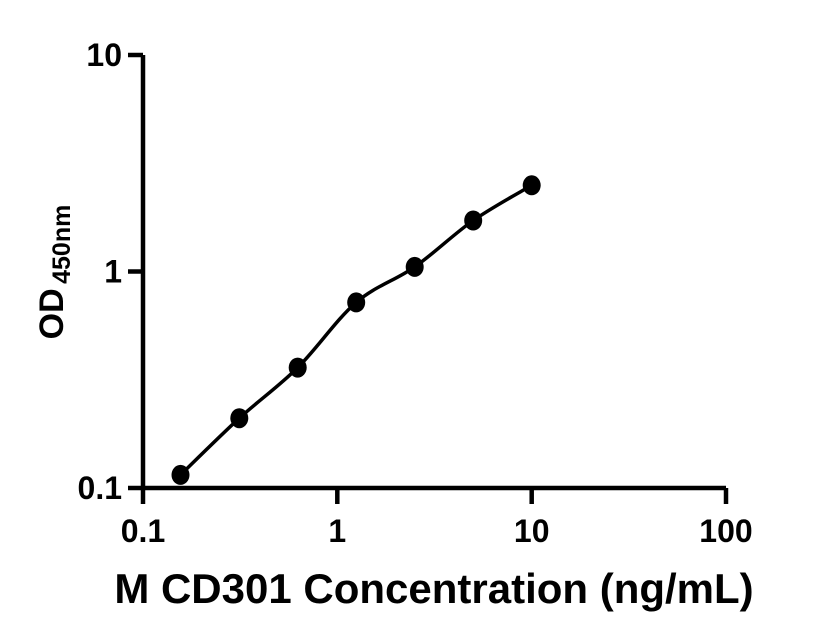 The width and height of the screenshot is (816, 640). Describe the element at coordinates (62, 244) in the screenshot. I see `y-axis-title-subscript: 450nm` at that location.